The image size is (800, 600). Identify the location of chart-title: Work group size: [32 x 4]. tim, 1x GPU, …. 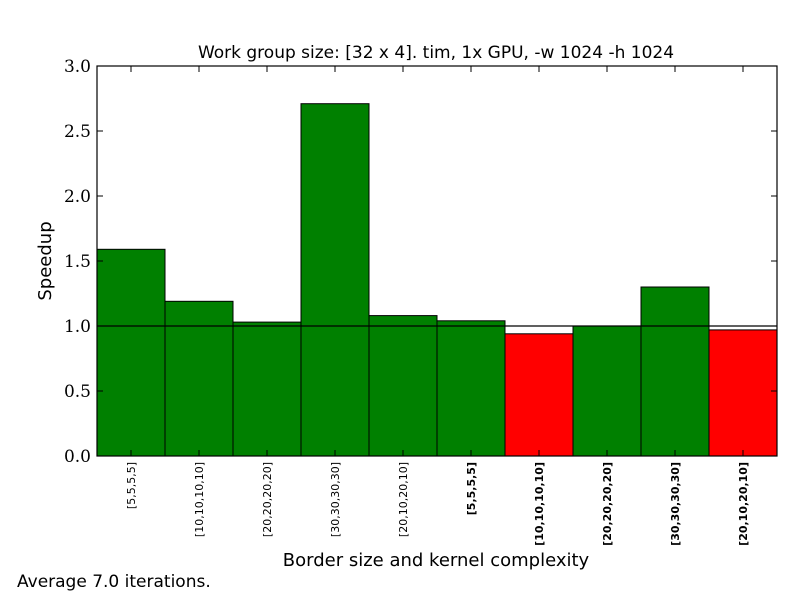
(436, 53).